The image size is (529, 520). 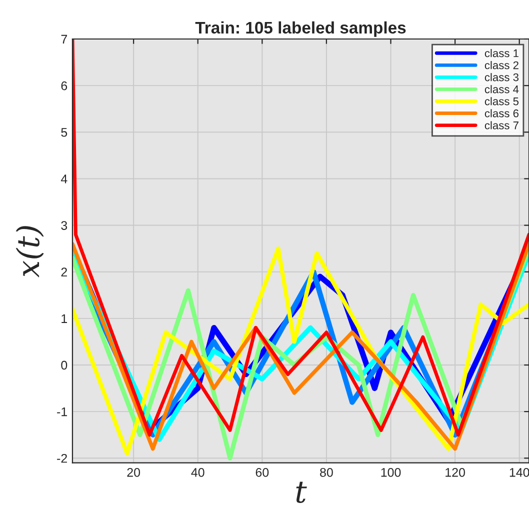 I want to click on legend-label: class 2, so click(x=501, y=65).